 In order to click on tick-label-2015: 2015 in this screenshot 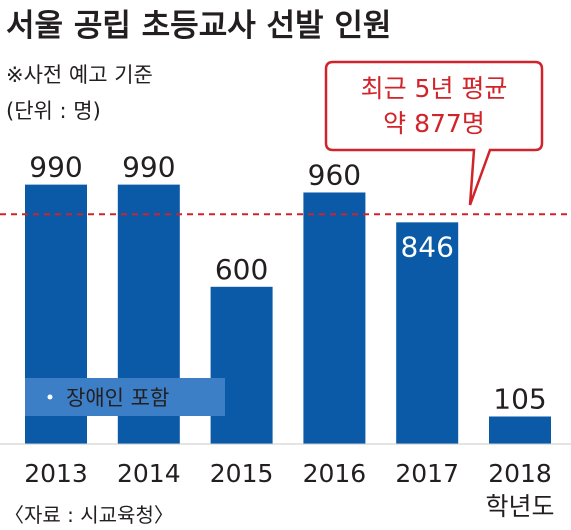, I will do `click(242, 473)`.